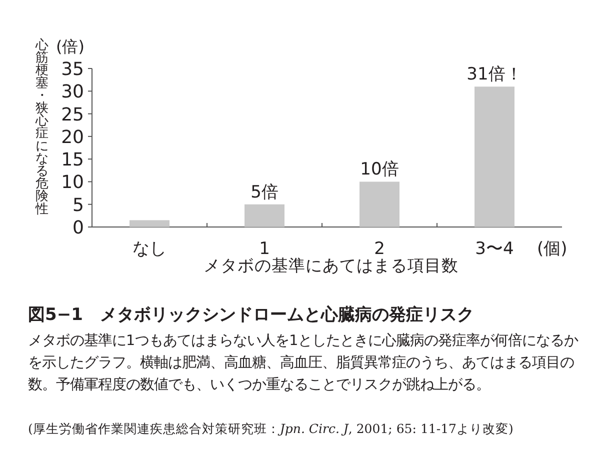  What do you see at coordinates (379, 170) in the screenshot?
I see `value-label: 10倍` at bounding box center [379, 170].